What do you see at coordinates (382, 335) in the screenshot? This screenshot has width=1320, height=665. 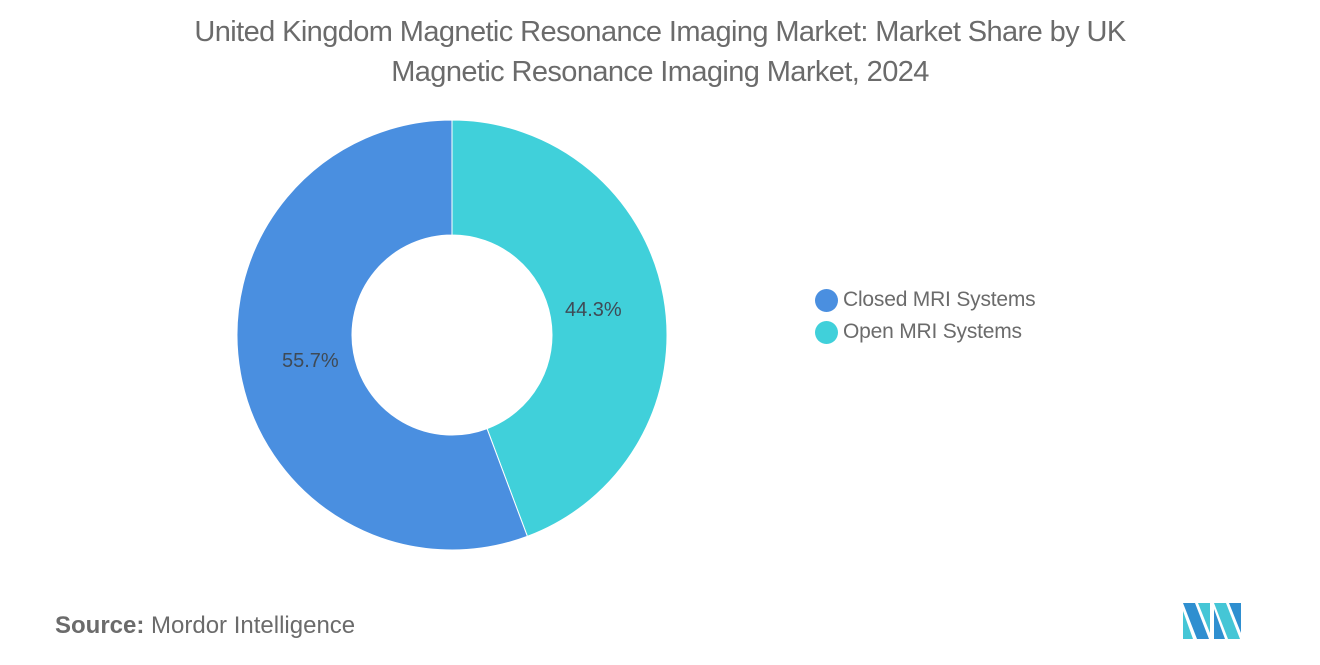 I see `slice-closed-mri-systems` at bounding box center [382, 335].